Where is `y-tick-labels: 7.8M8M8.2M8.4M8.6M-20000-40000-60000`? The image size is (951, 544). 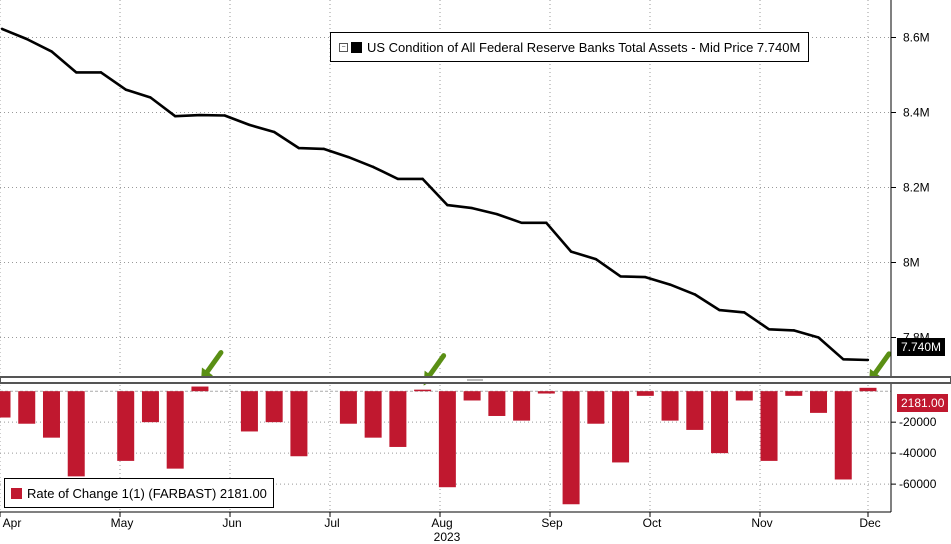 y-tick-labels: 7.8M8M8.2M8.4M8.6M-20000-40000-60000 is located at coordinates (914, 261).